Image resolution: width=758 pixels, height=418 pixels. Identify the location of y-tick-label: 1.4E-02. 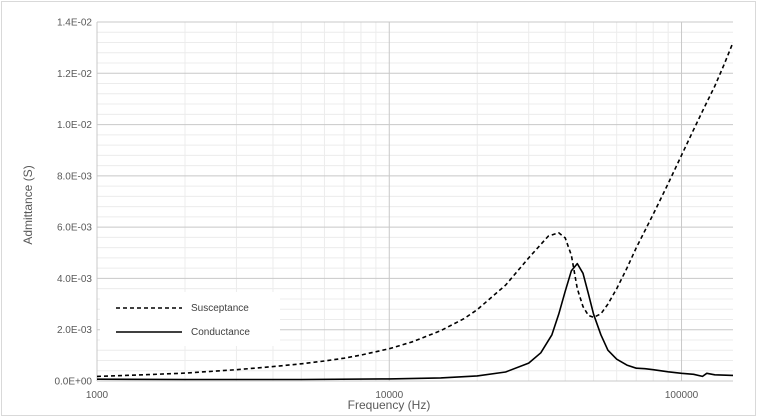
(74, 23).